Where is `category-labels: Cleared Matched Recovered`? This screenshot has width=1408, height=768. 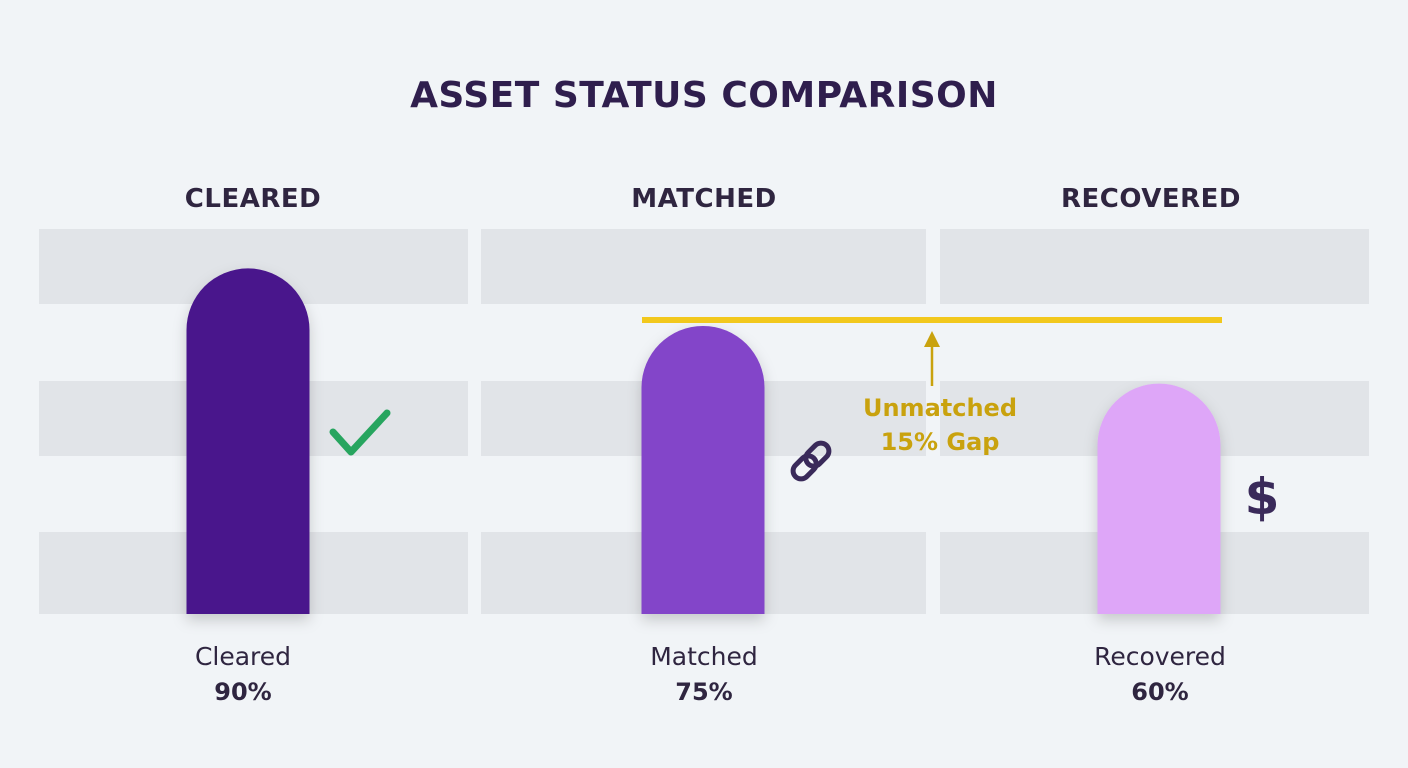
category-labels: Cleared Matched Recovered is located at coordinates (710, 656).